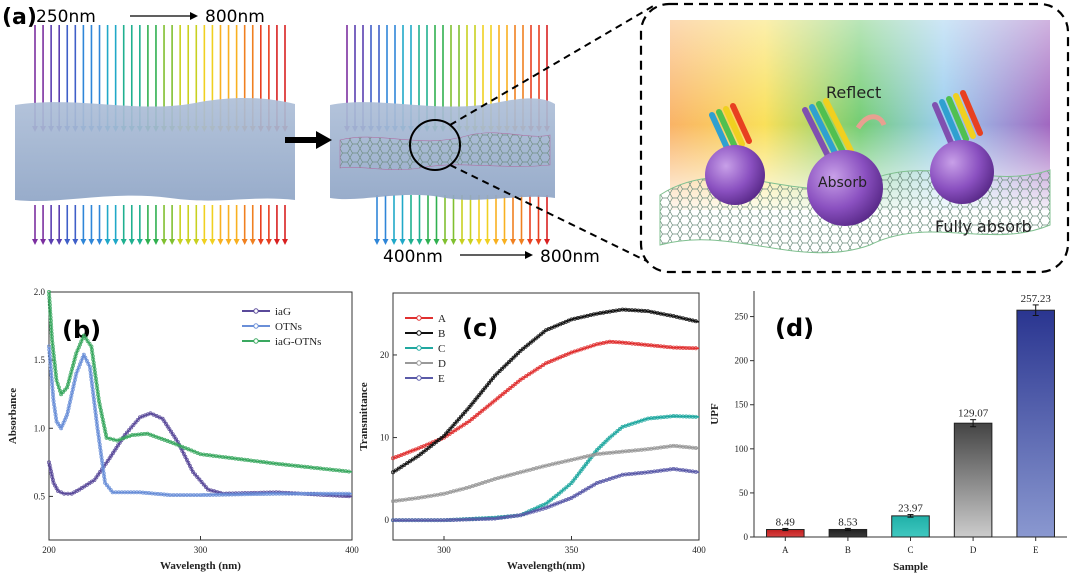 The height and width of the screenshot is (583, 1074). What do you see at coordinates (444, 550) in the screenshot?
I see `x-tick-label: 300` at bounding box center [444, 550].